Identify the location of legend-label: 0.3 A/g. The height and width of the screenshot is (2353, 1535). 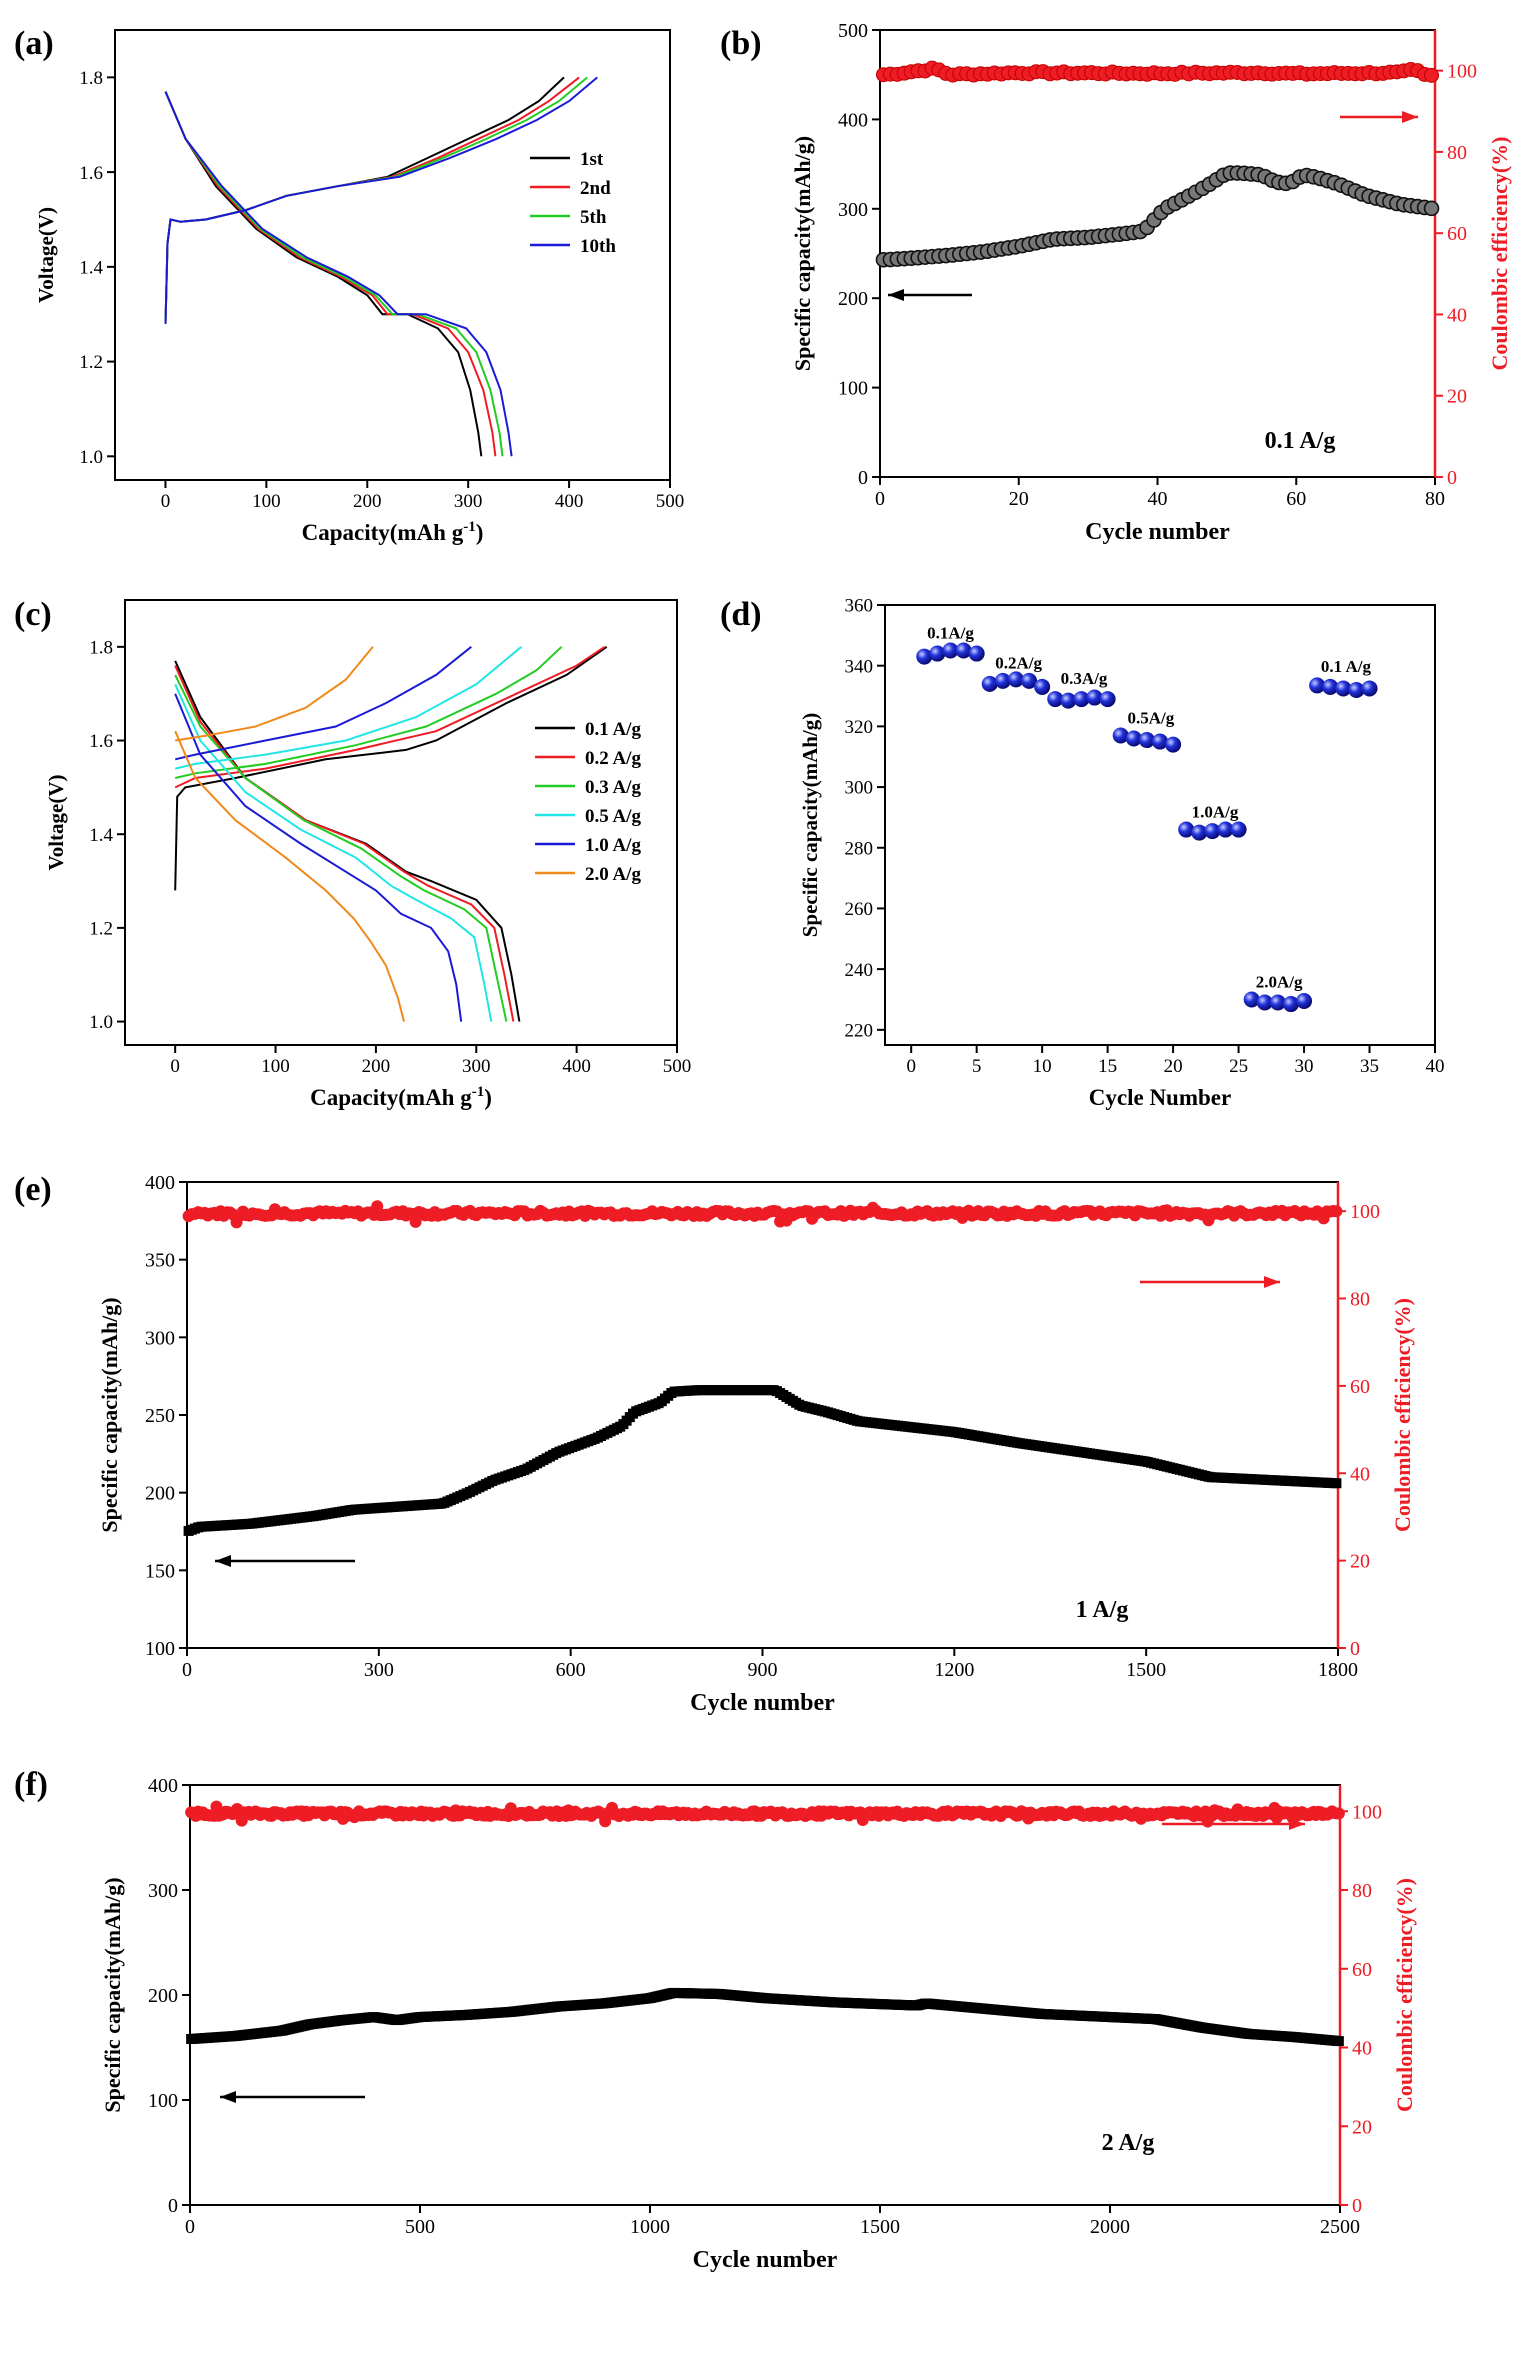
(613, 787).